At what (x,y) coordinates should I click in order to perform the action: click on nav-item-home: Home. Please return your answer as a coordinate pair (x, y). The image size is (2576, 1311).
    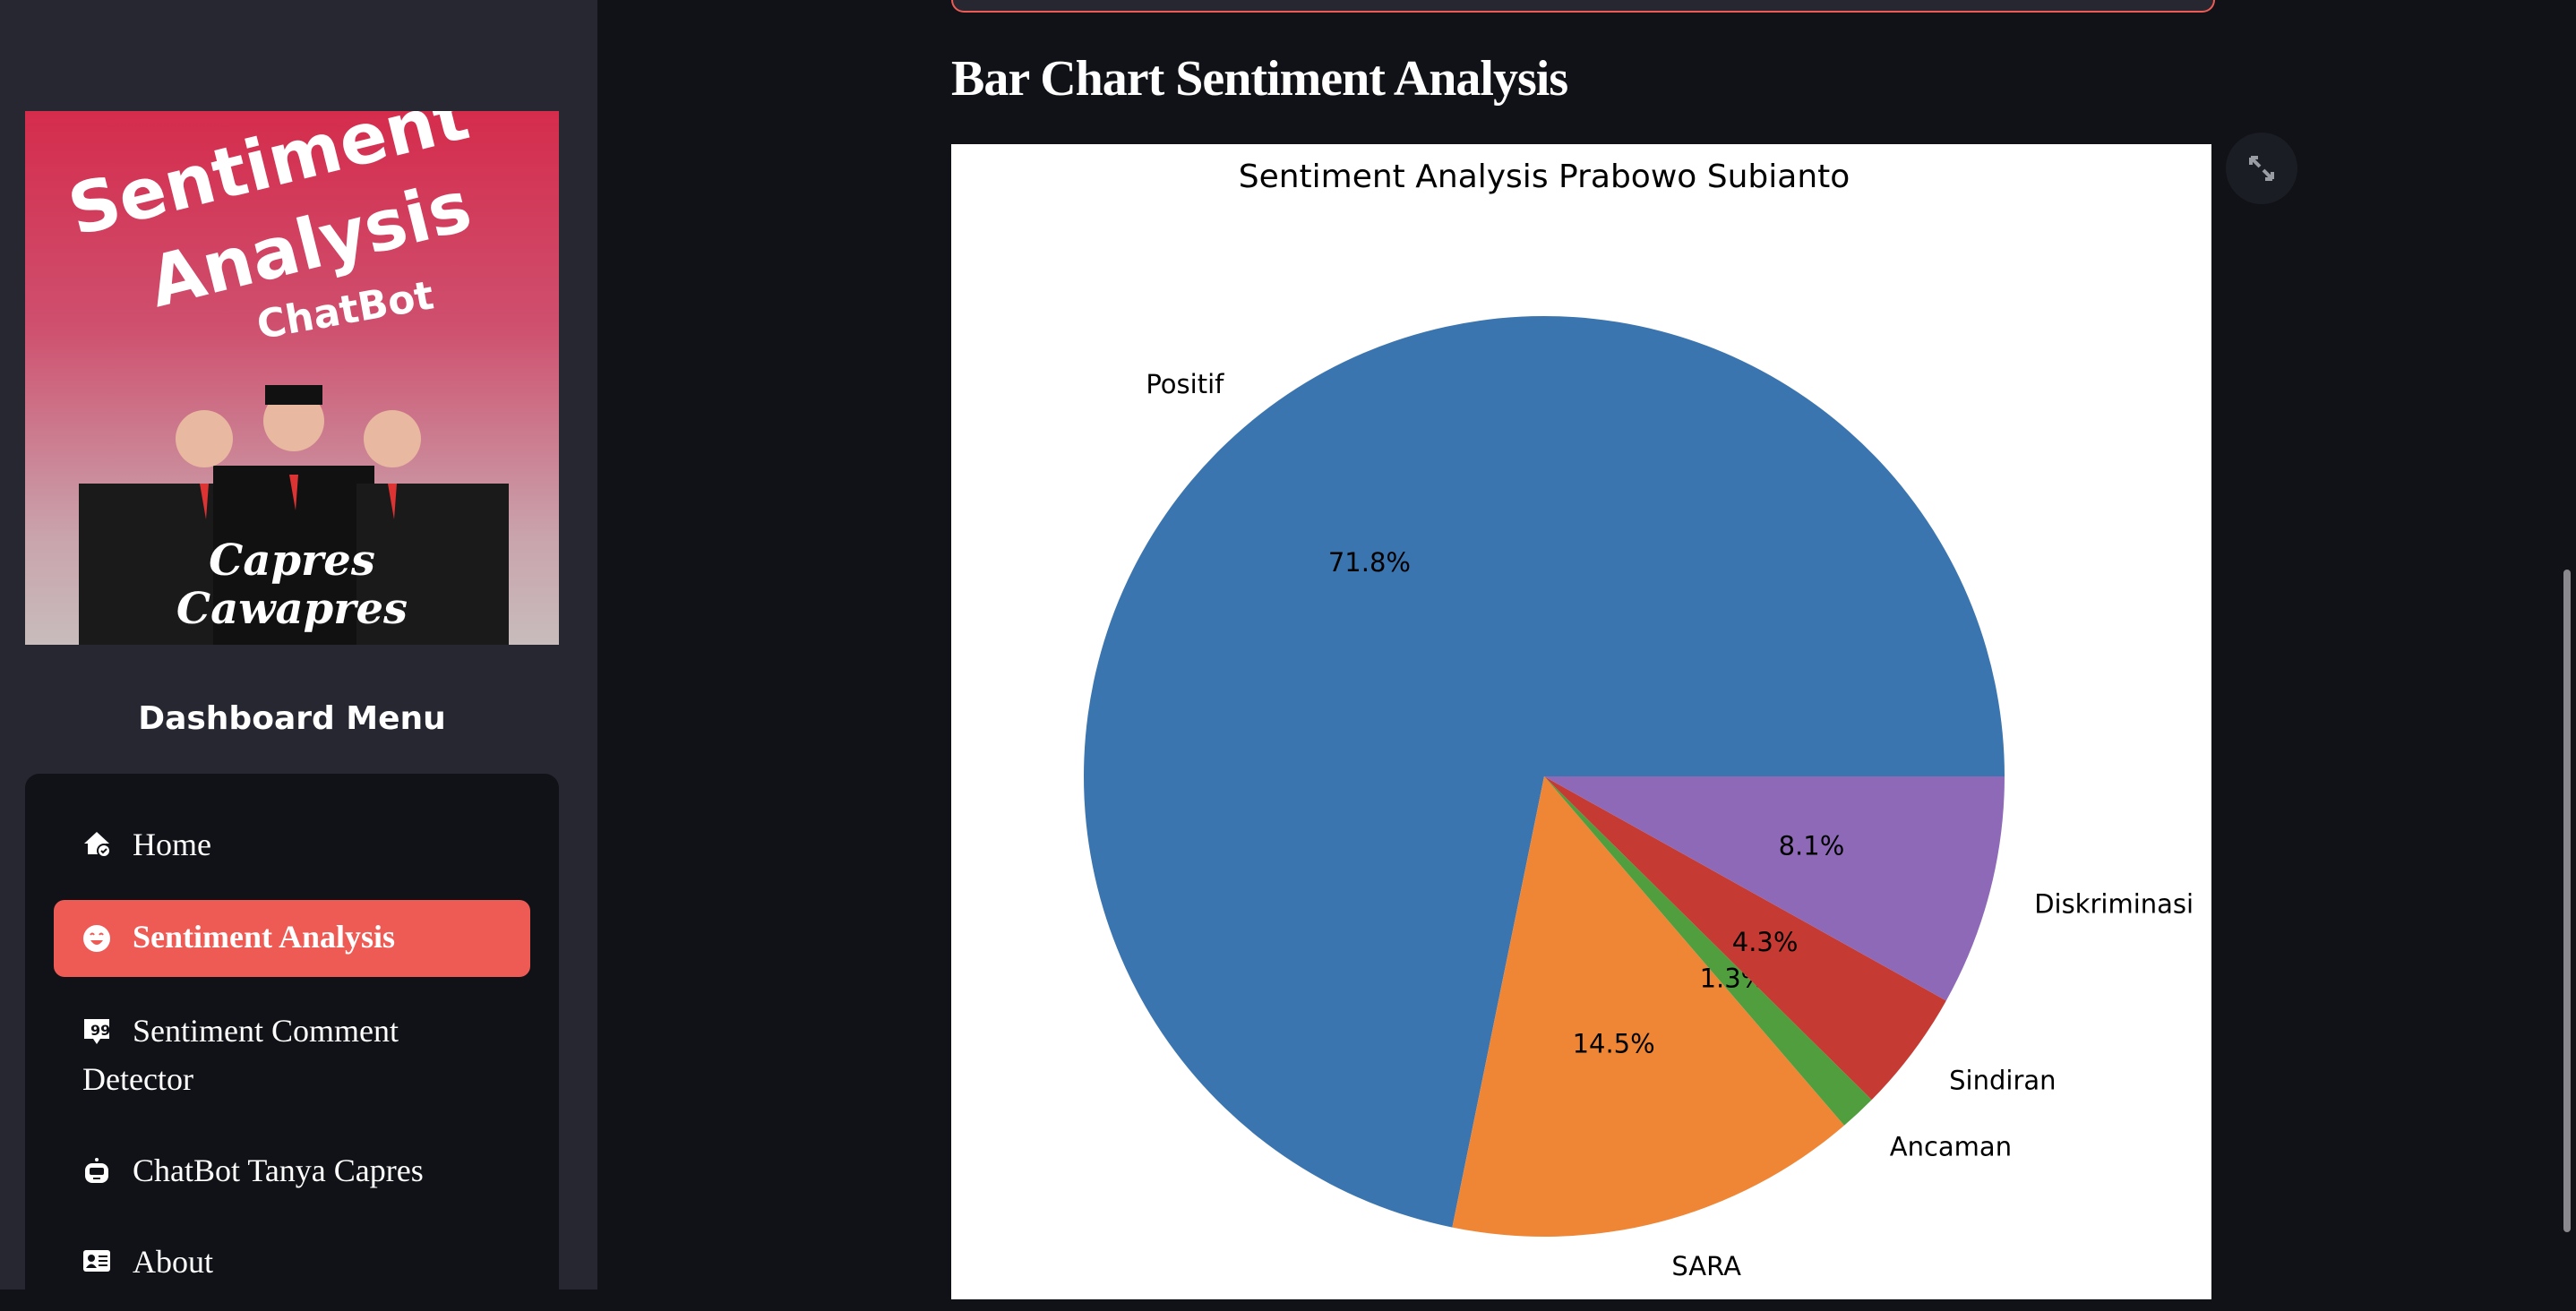
    Looking at the image, I should click on (292, 846).